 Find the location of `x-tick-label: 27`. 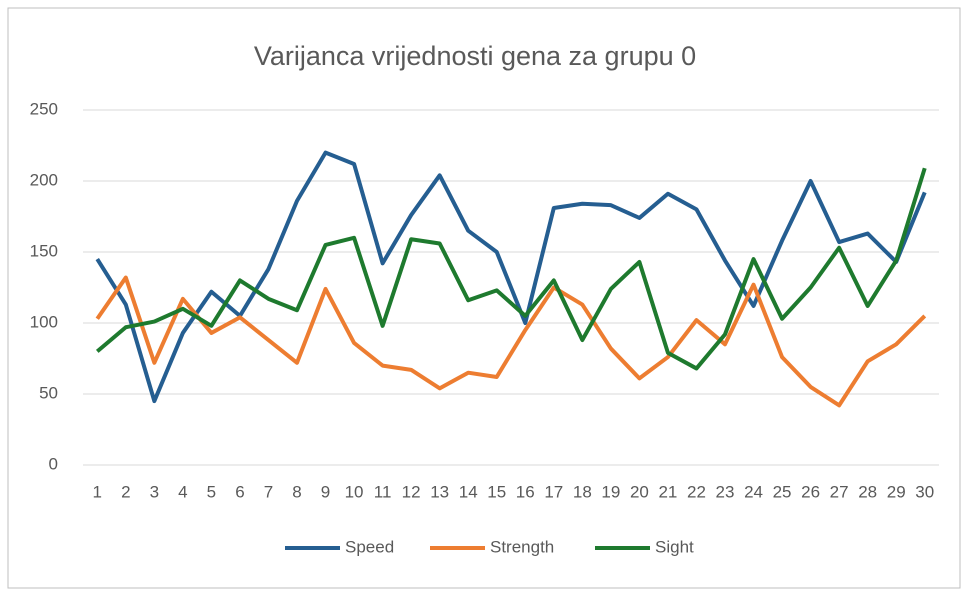

x-tick-label: 27 is located at coordinates (839, 491).